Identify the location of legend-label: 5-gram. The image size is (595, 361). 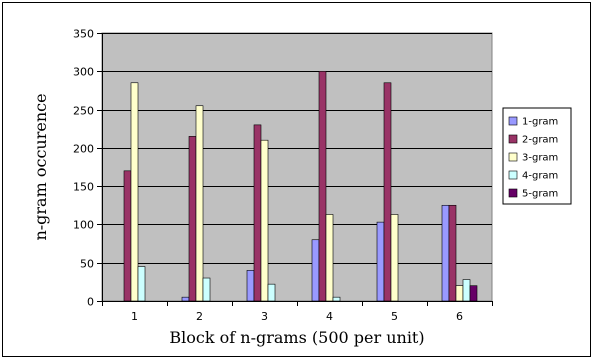
(540, 194).